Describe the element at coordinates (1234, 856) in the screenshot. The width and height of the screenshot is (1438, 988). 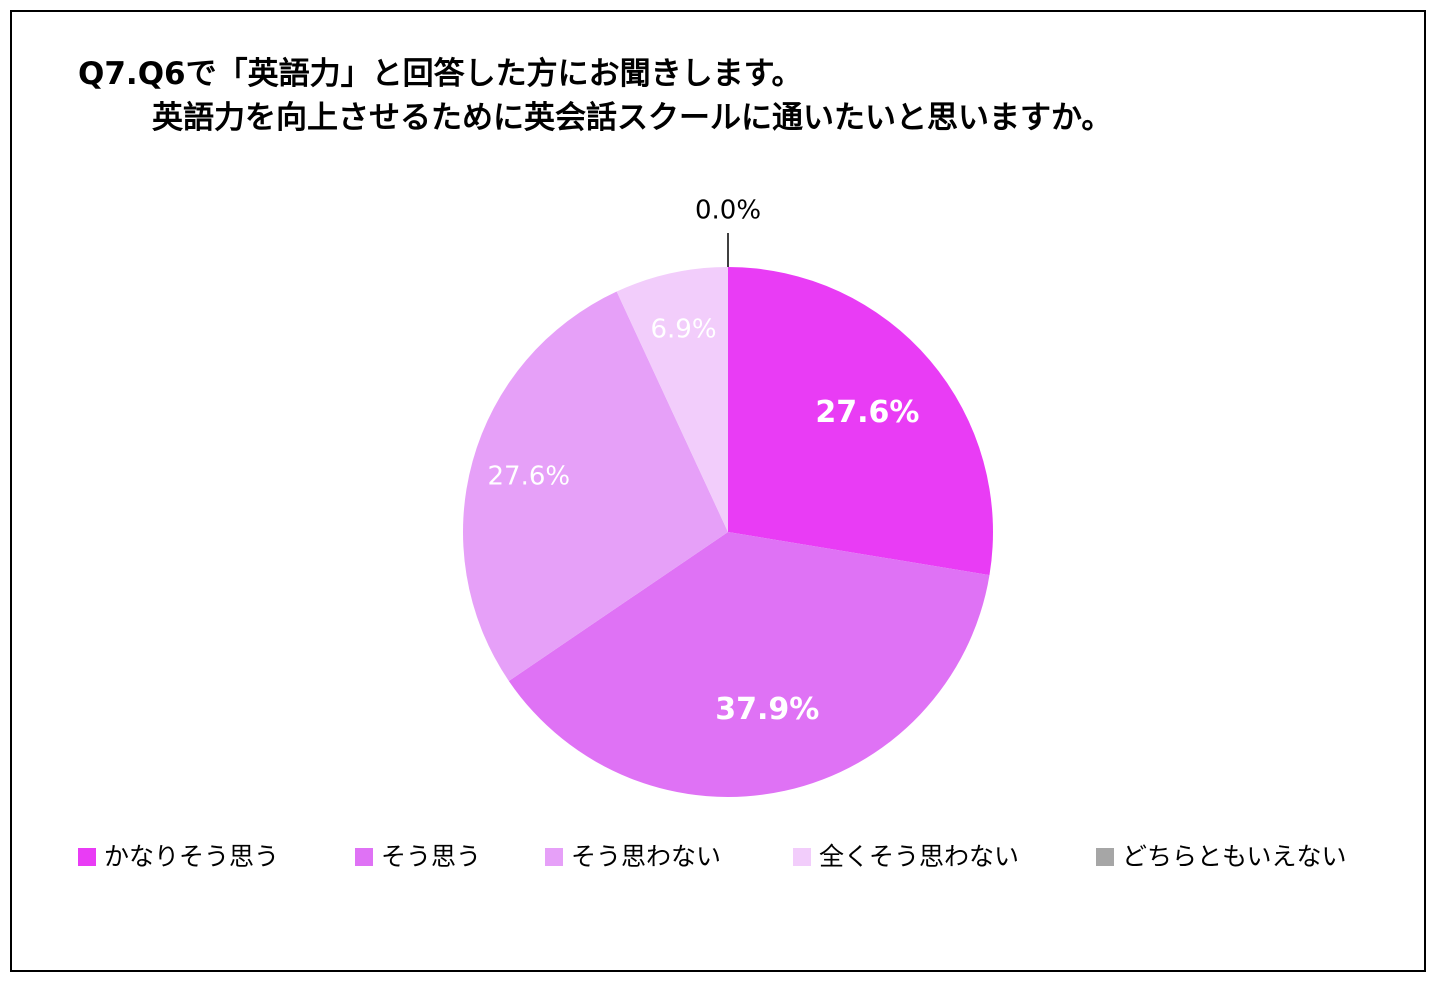
I see `legend-label: どちらともいえない` at that location.